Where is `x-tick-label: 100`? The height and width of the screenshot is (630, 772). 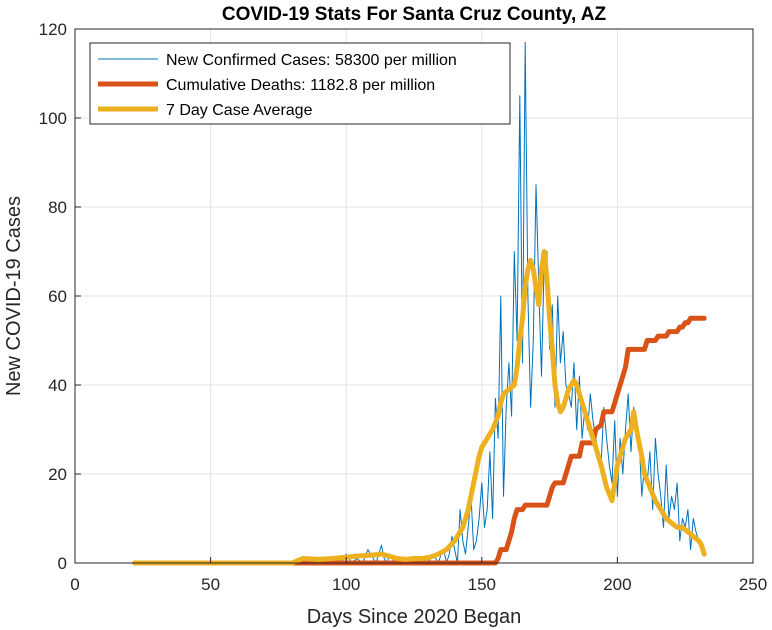
x-tick-label: 100 is located at coordinates (346, 584).